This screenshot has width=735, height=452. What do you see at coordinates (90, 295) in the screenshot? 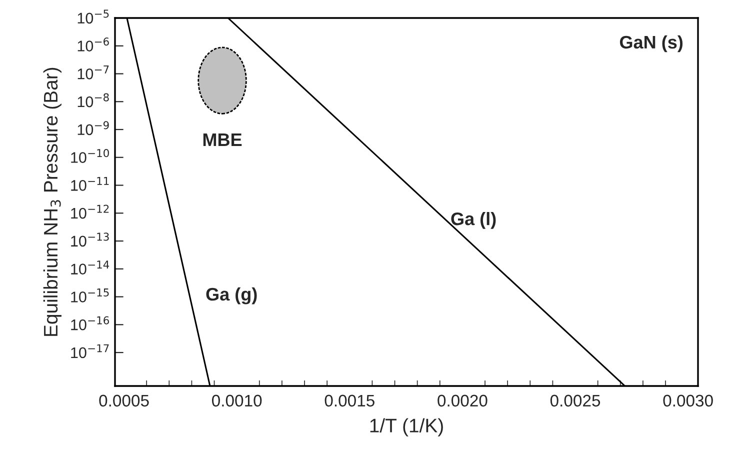
I see `y-tick-label: 10$^{−15}$` at bounding box center [90, 295].